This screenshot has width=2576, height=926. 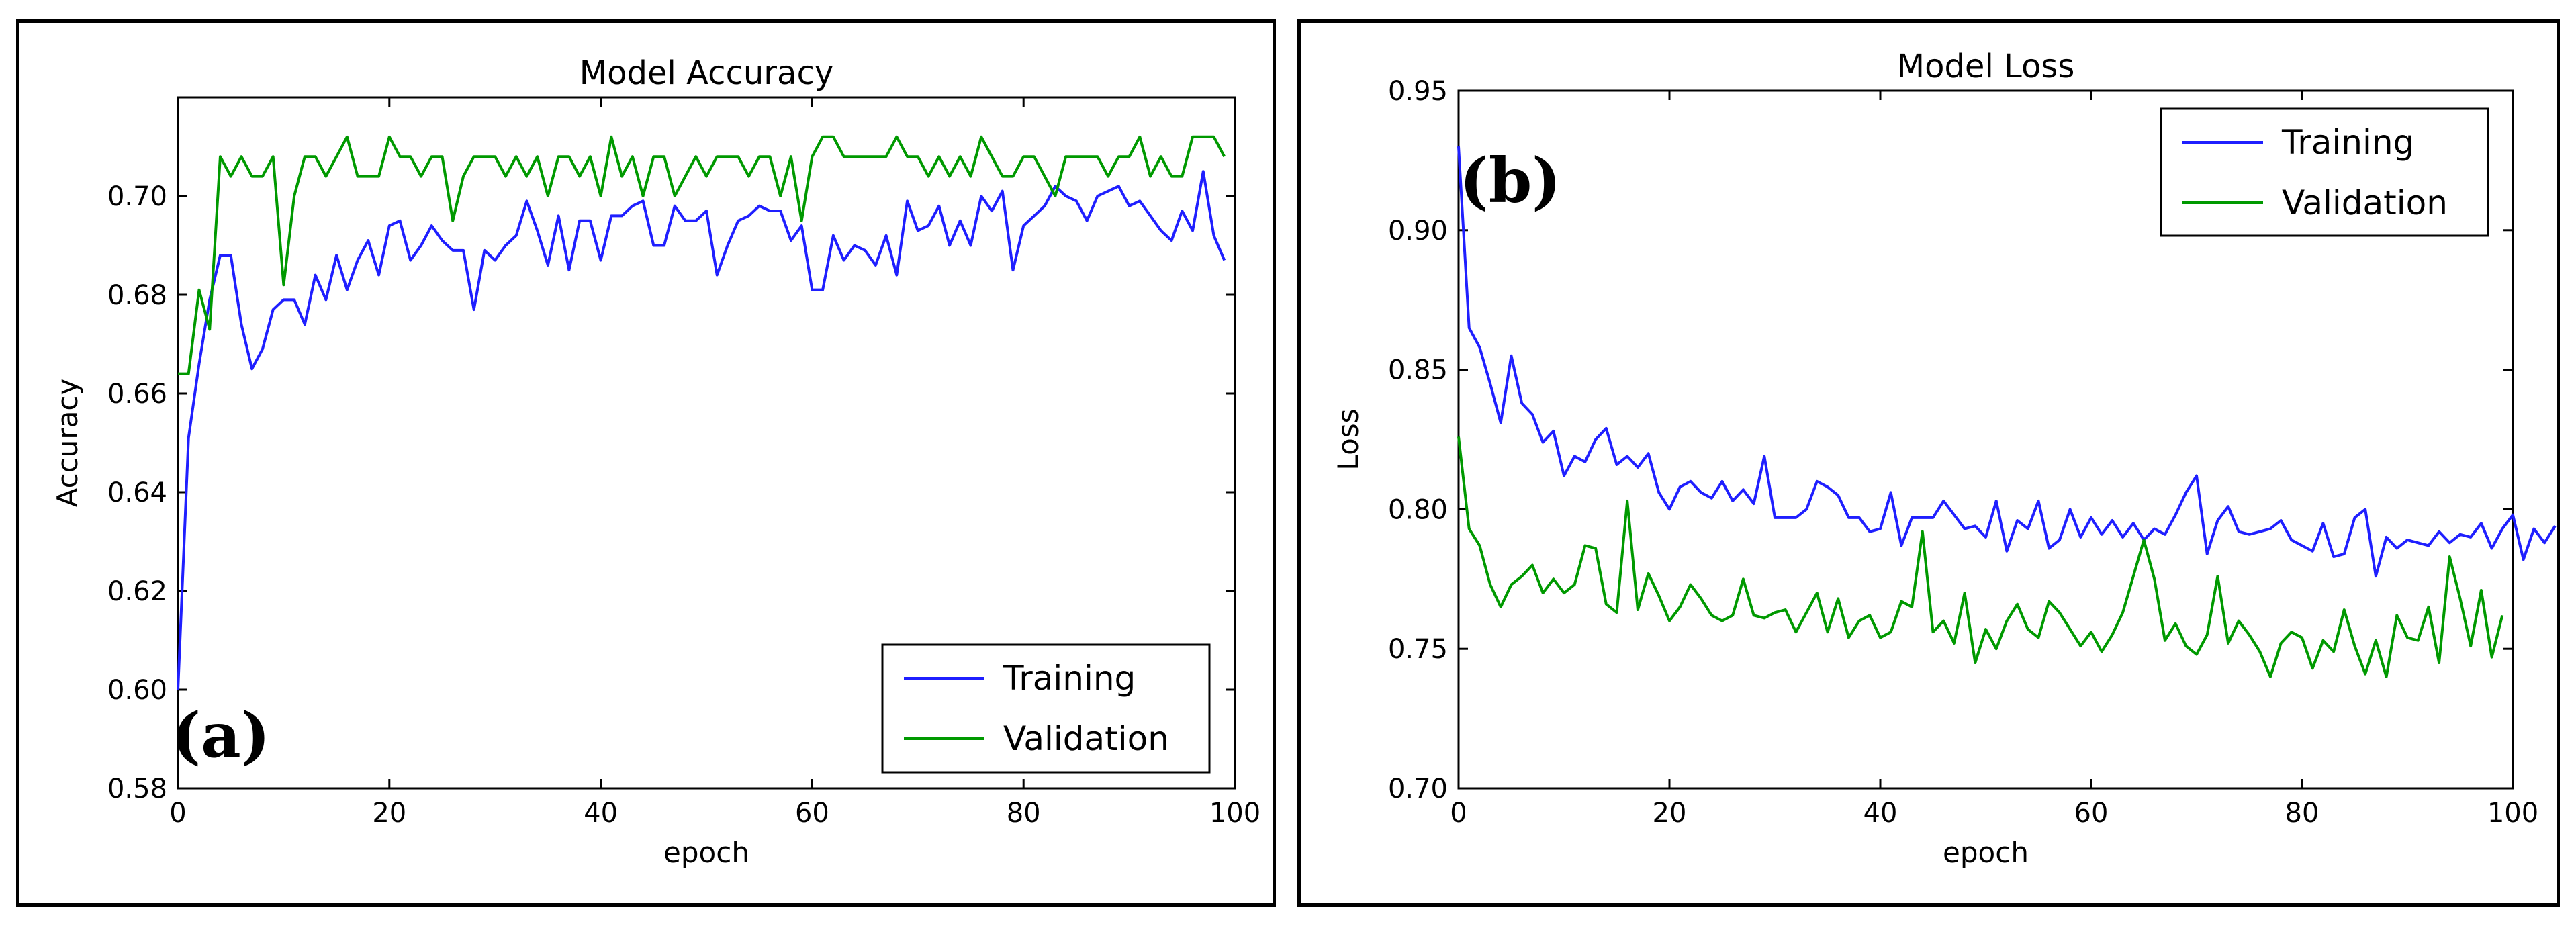 What do you see at coordinates (137, 493) in the screenshot?
I see `y-tick-label: 0.64` at bounding box center [137, 493].